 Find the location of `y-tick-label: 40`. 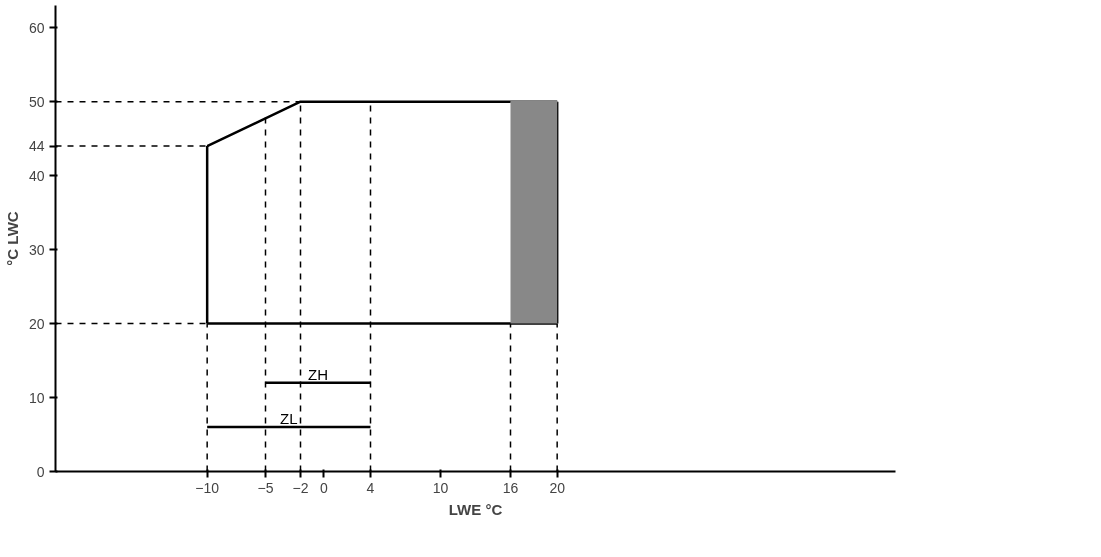

y-tick-label: 40 is located at coordinates (36, 175).